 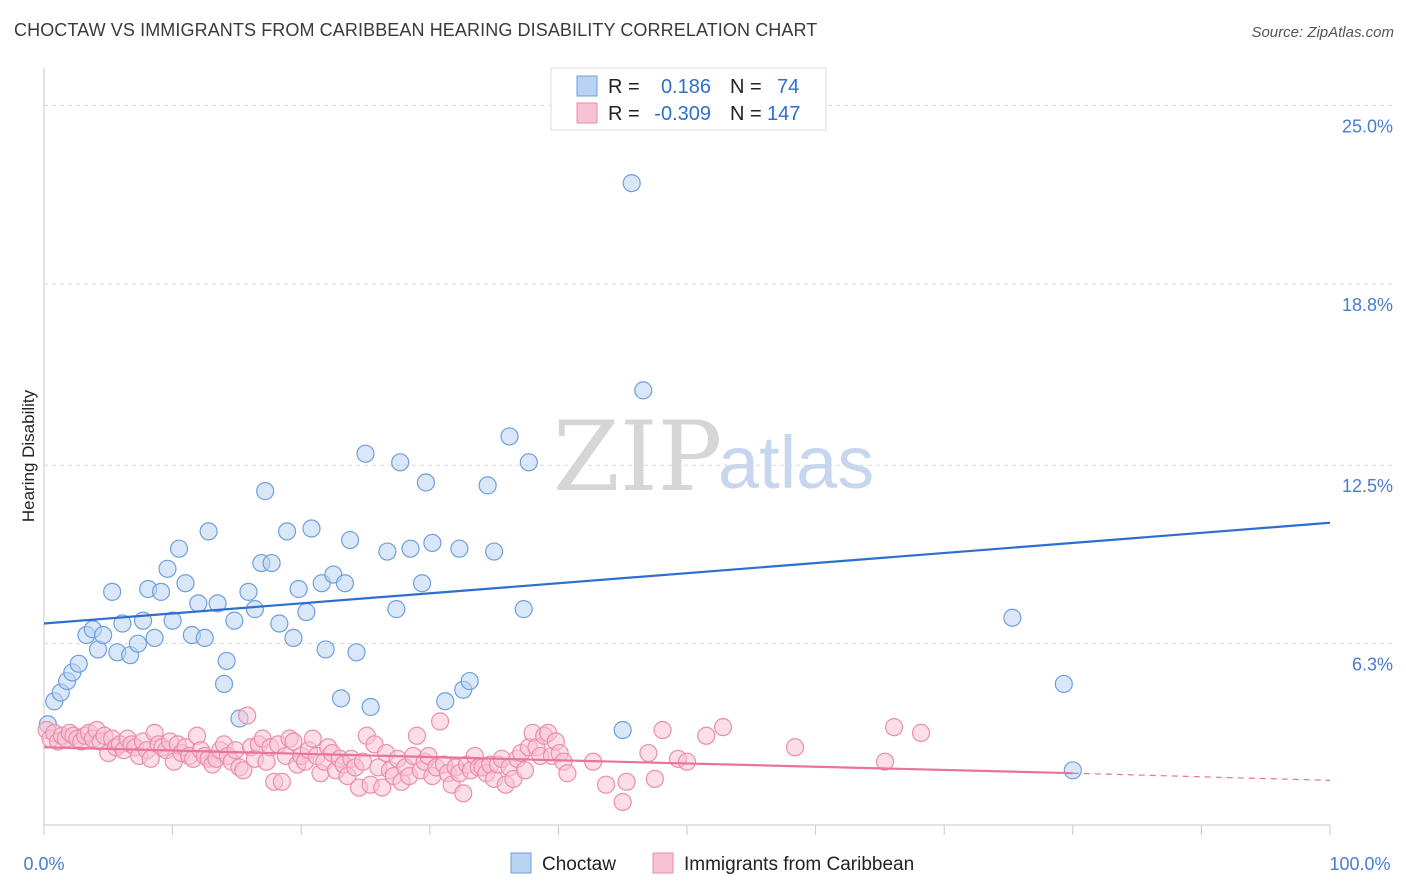 I want to click on legend-top: R = 0.186 N = 74 R = -0.309 N = 147, so click(x=688, y=99).